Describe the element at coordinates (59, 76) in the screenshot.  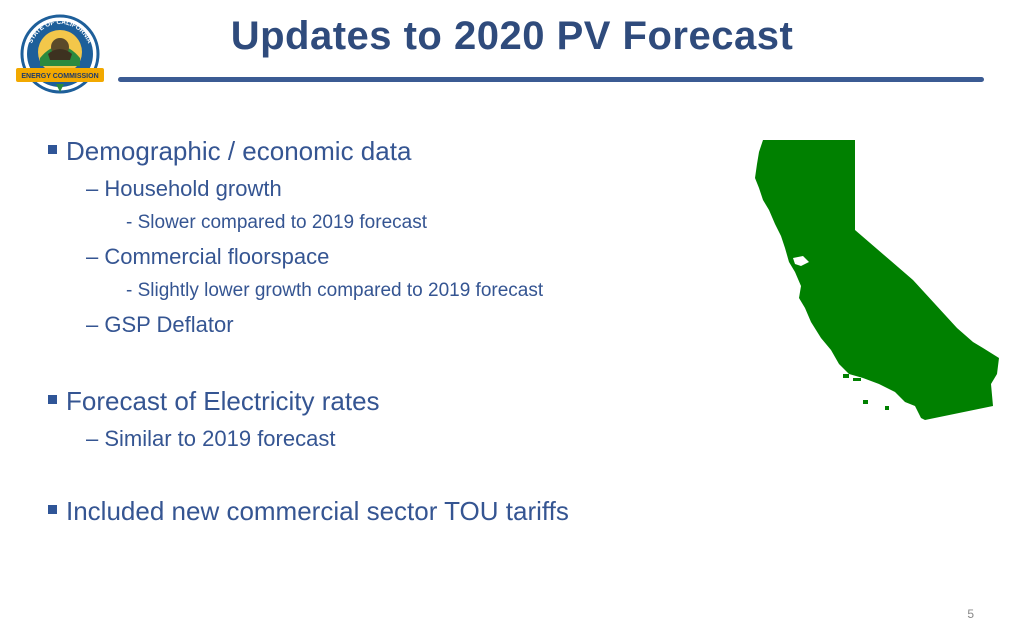
I see `svg-text: ENERGY COMMISSION` at that location.